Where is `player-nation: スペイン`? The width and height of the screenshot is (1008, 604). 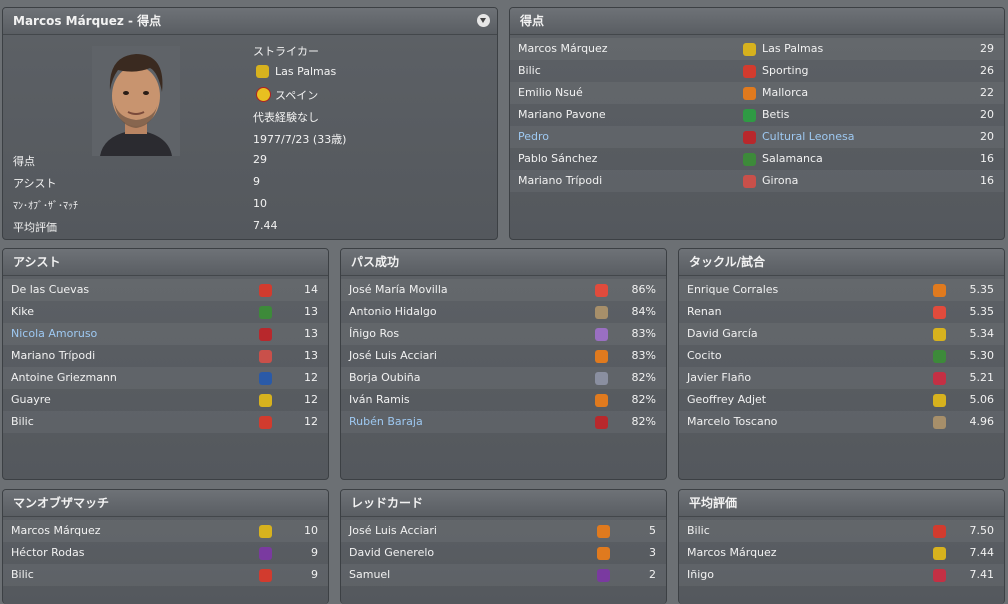 player-nation: スペイン is located at coordinates (297, 95).